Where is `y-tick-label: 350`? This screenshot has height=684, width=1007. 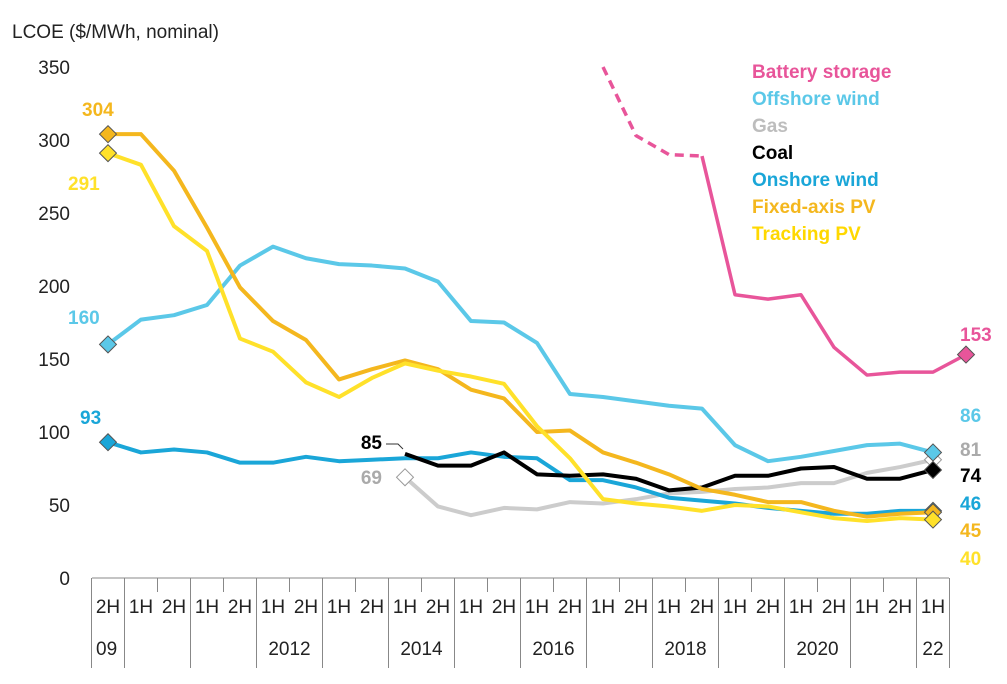 y-tick-label: 350 is located at coordinates (54, 68).